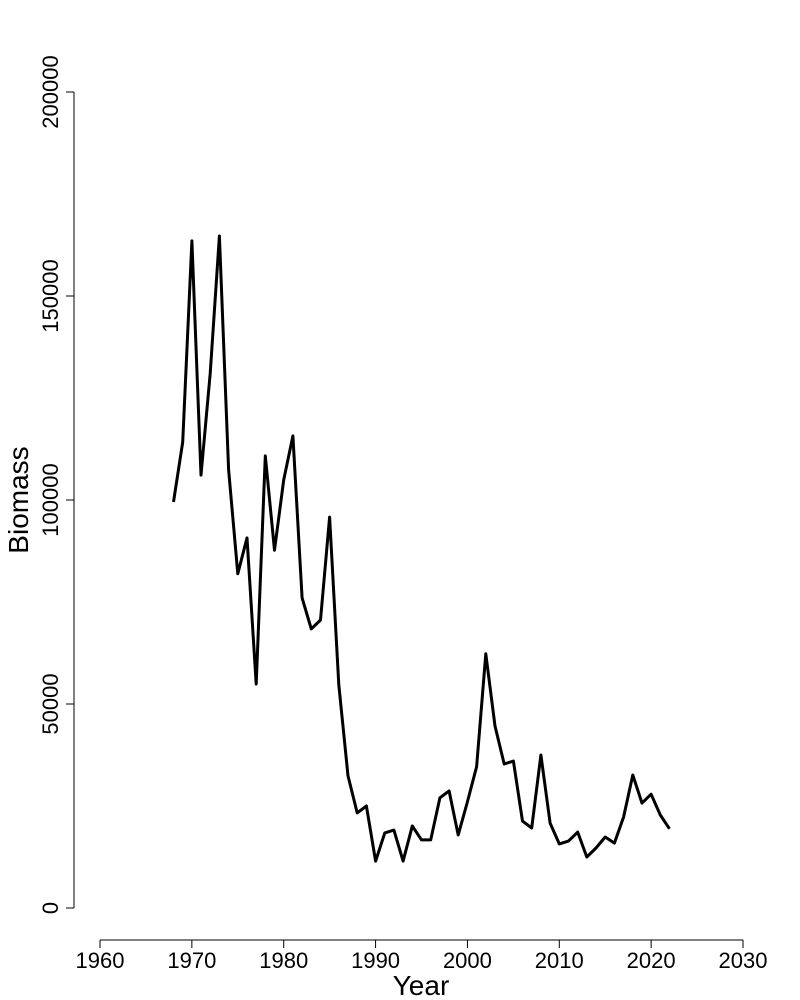 The height and width of the screenshot is (1000, 800). I want to click on y-tick-label: 100000, so click(50, 499).